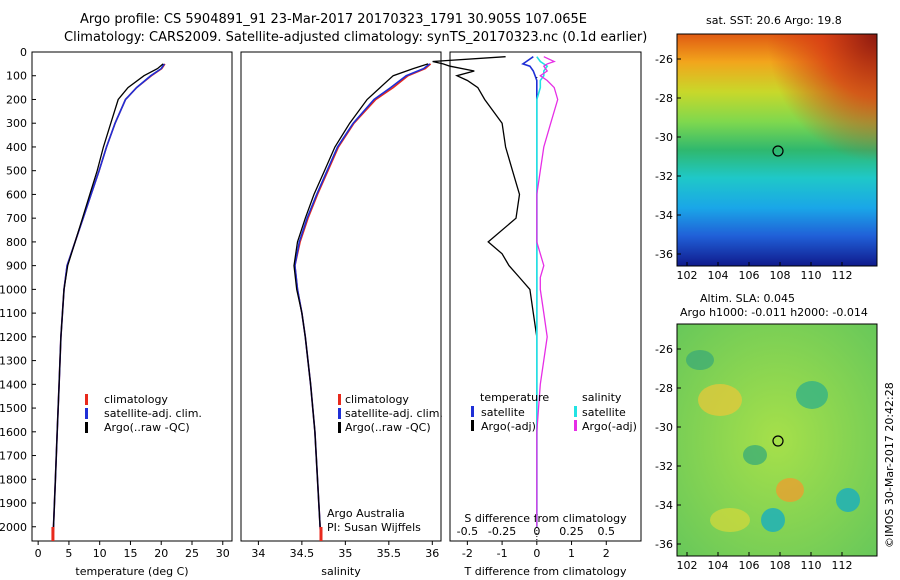 Image resolution: width=900 pixels, height=580 pixels. I want to click on sla-map-title1: Altim. SLA: 0.045, so click(747, 298).